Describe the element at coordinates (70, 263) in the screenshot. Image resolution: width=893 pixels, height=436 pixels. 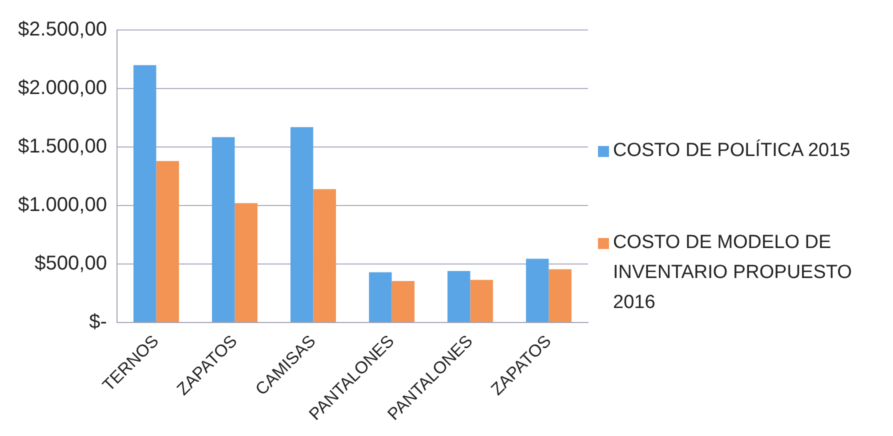
I see `y-tick-label: $500,00` at that location.